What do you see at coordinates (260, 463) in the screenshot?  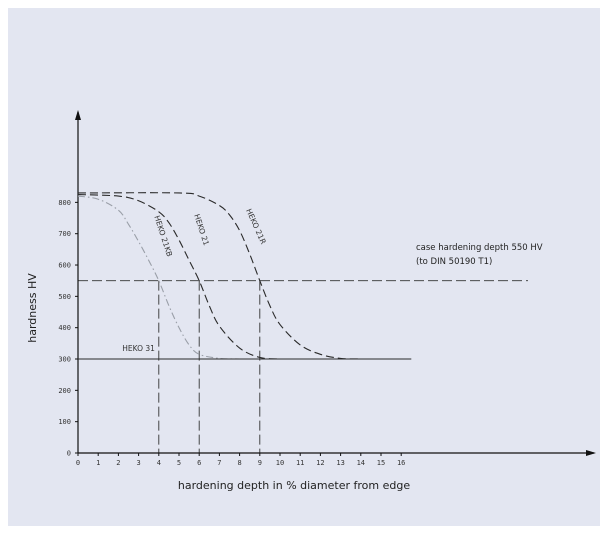 I see `x-tick-label: 9` at bounding box center [260, 463].